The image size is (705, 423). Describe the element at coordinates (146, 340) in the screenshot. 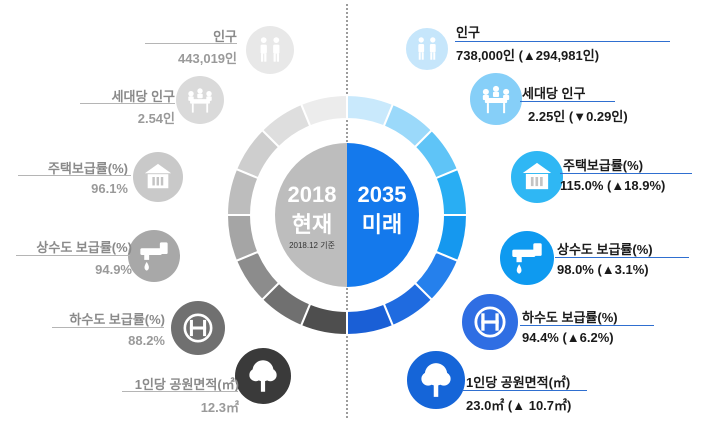

I see `left-value-4: 88.2%` at that location.